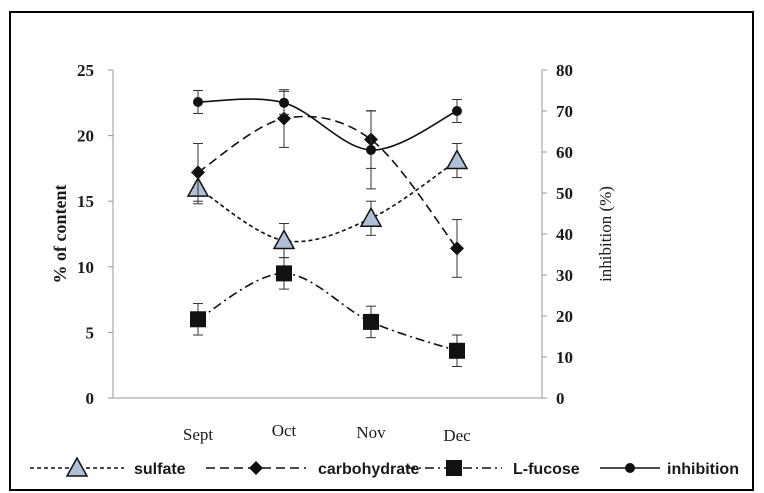 The height and width of the screenshot is (493, 764). What do you see at coordinates (564, 234) in the screenshot?
I see `y2-tick-label: 40` at bounding box center [564, 234].